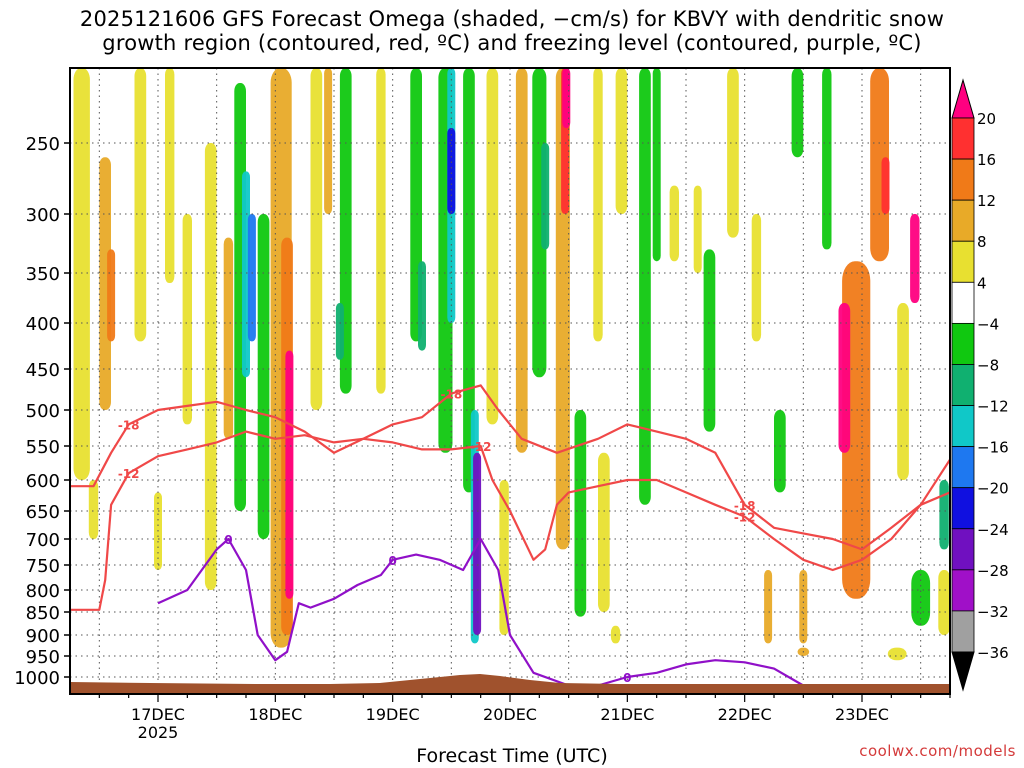 This screenshot has width=1024, height=768. What do you see at coordinates (43, 657) in the screenshot?
I see `y-tick-label: 950` at bounding box center [43, 657].